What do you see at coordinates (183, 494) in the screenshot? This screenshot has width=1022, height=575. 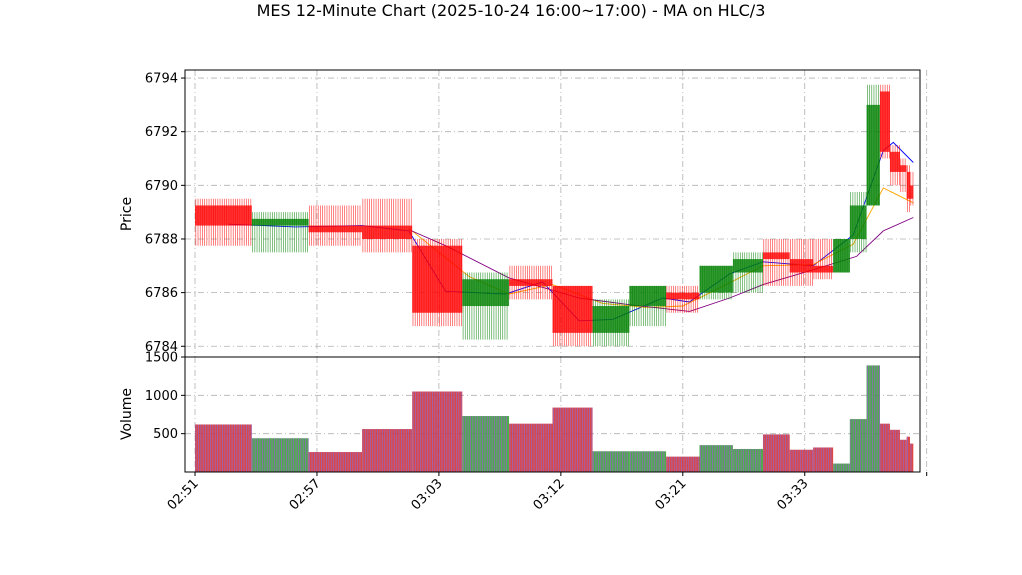 I see `x-tick-label: 02:51` at bounding box center [183, 494].